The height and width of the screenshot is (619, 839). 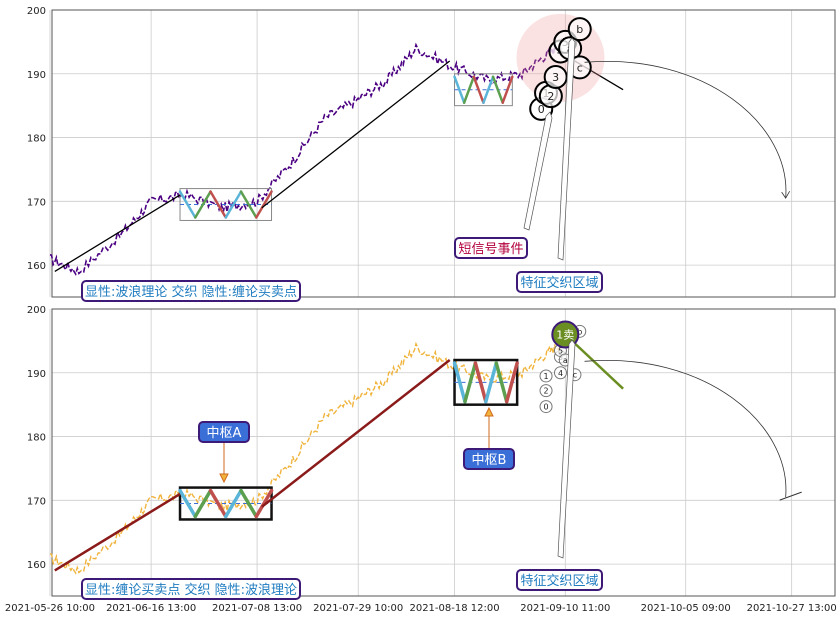 I want to click on top-wave-point-label: b, so click(x=579, y=29).